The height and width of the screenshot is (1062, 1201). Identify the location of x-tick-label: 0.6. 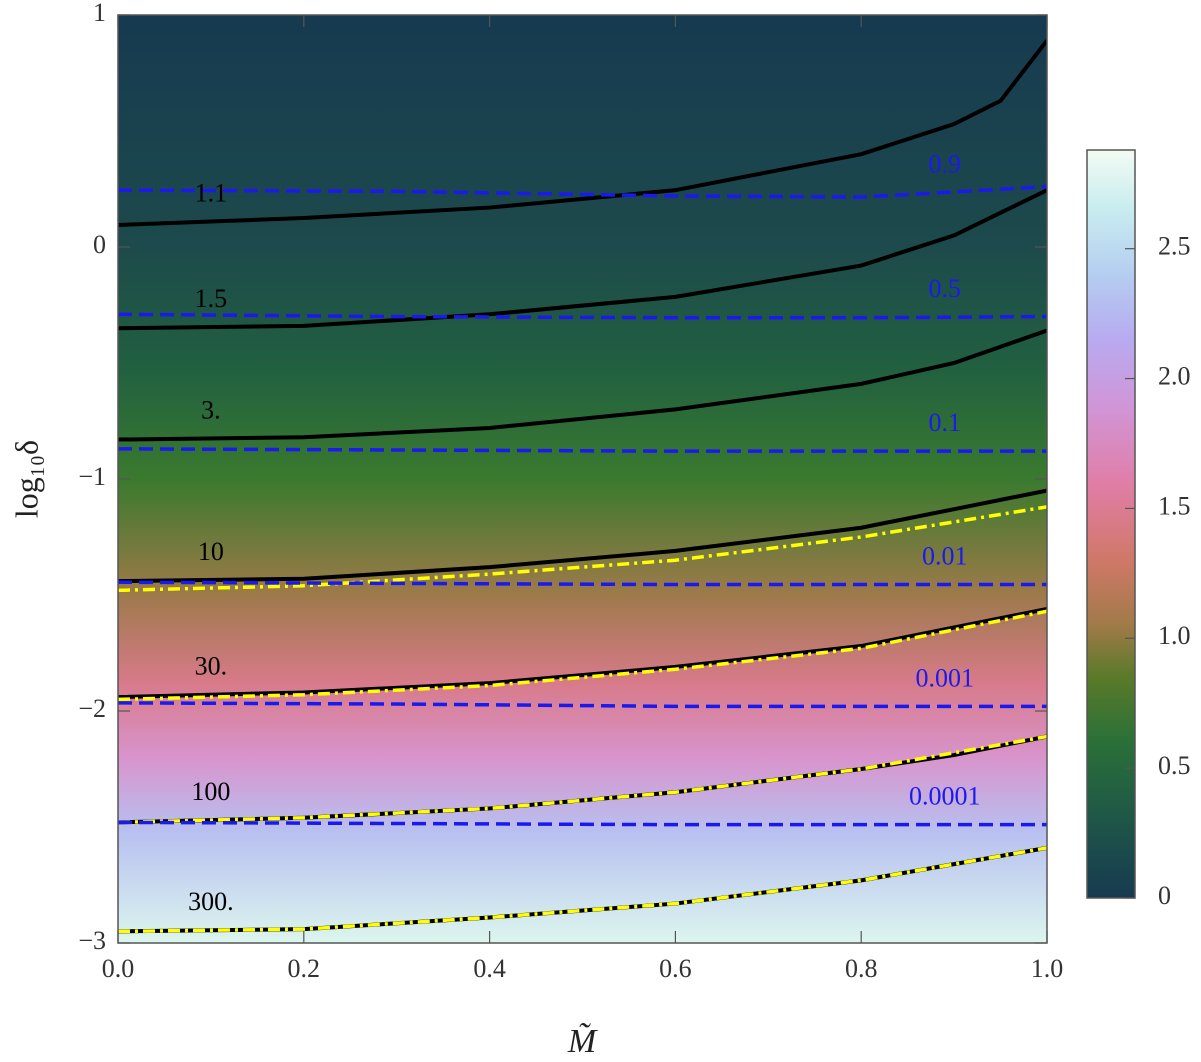
(675, 968).